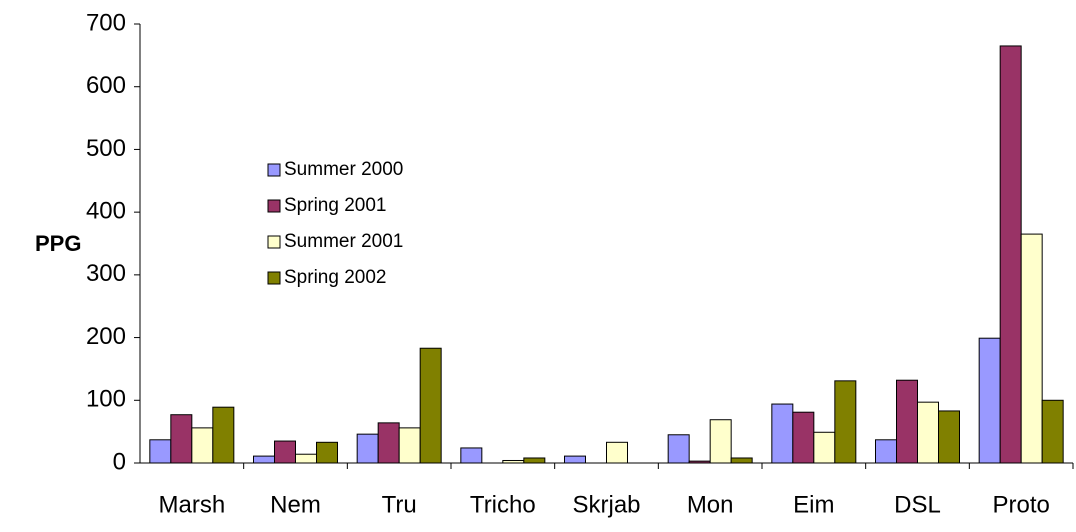 The image size is (1076, 532). I want to click on x-tick-label: Eim, so click(813, 504).